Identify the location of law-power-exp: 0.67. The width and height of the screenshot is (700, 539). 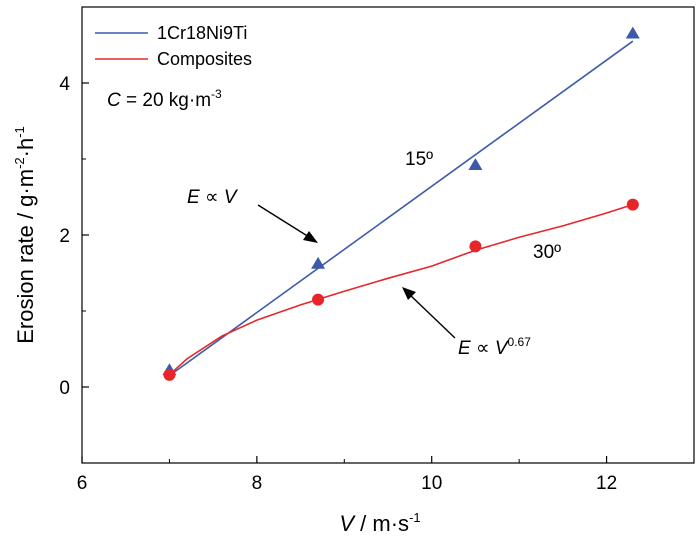
(520, 342).